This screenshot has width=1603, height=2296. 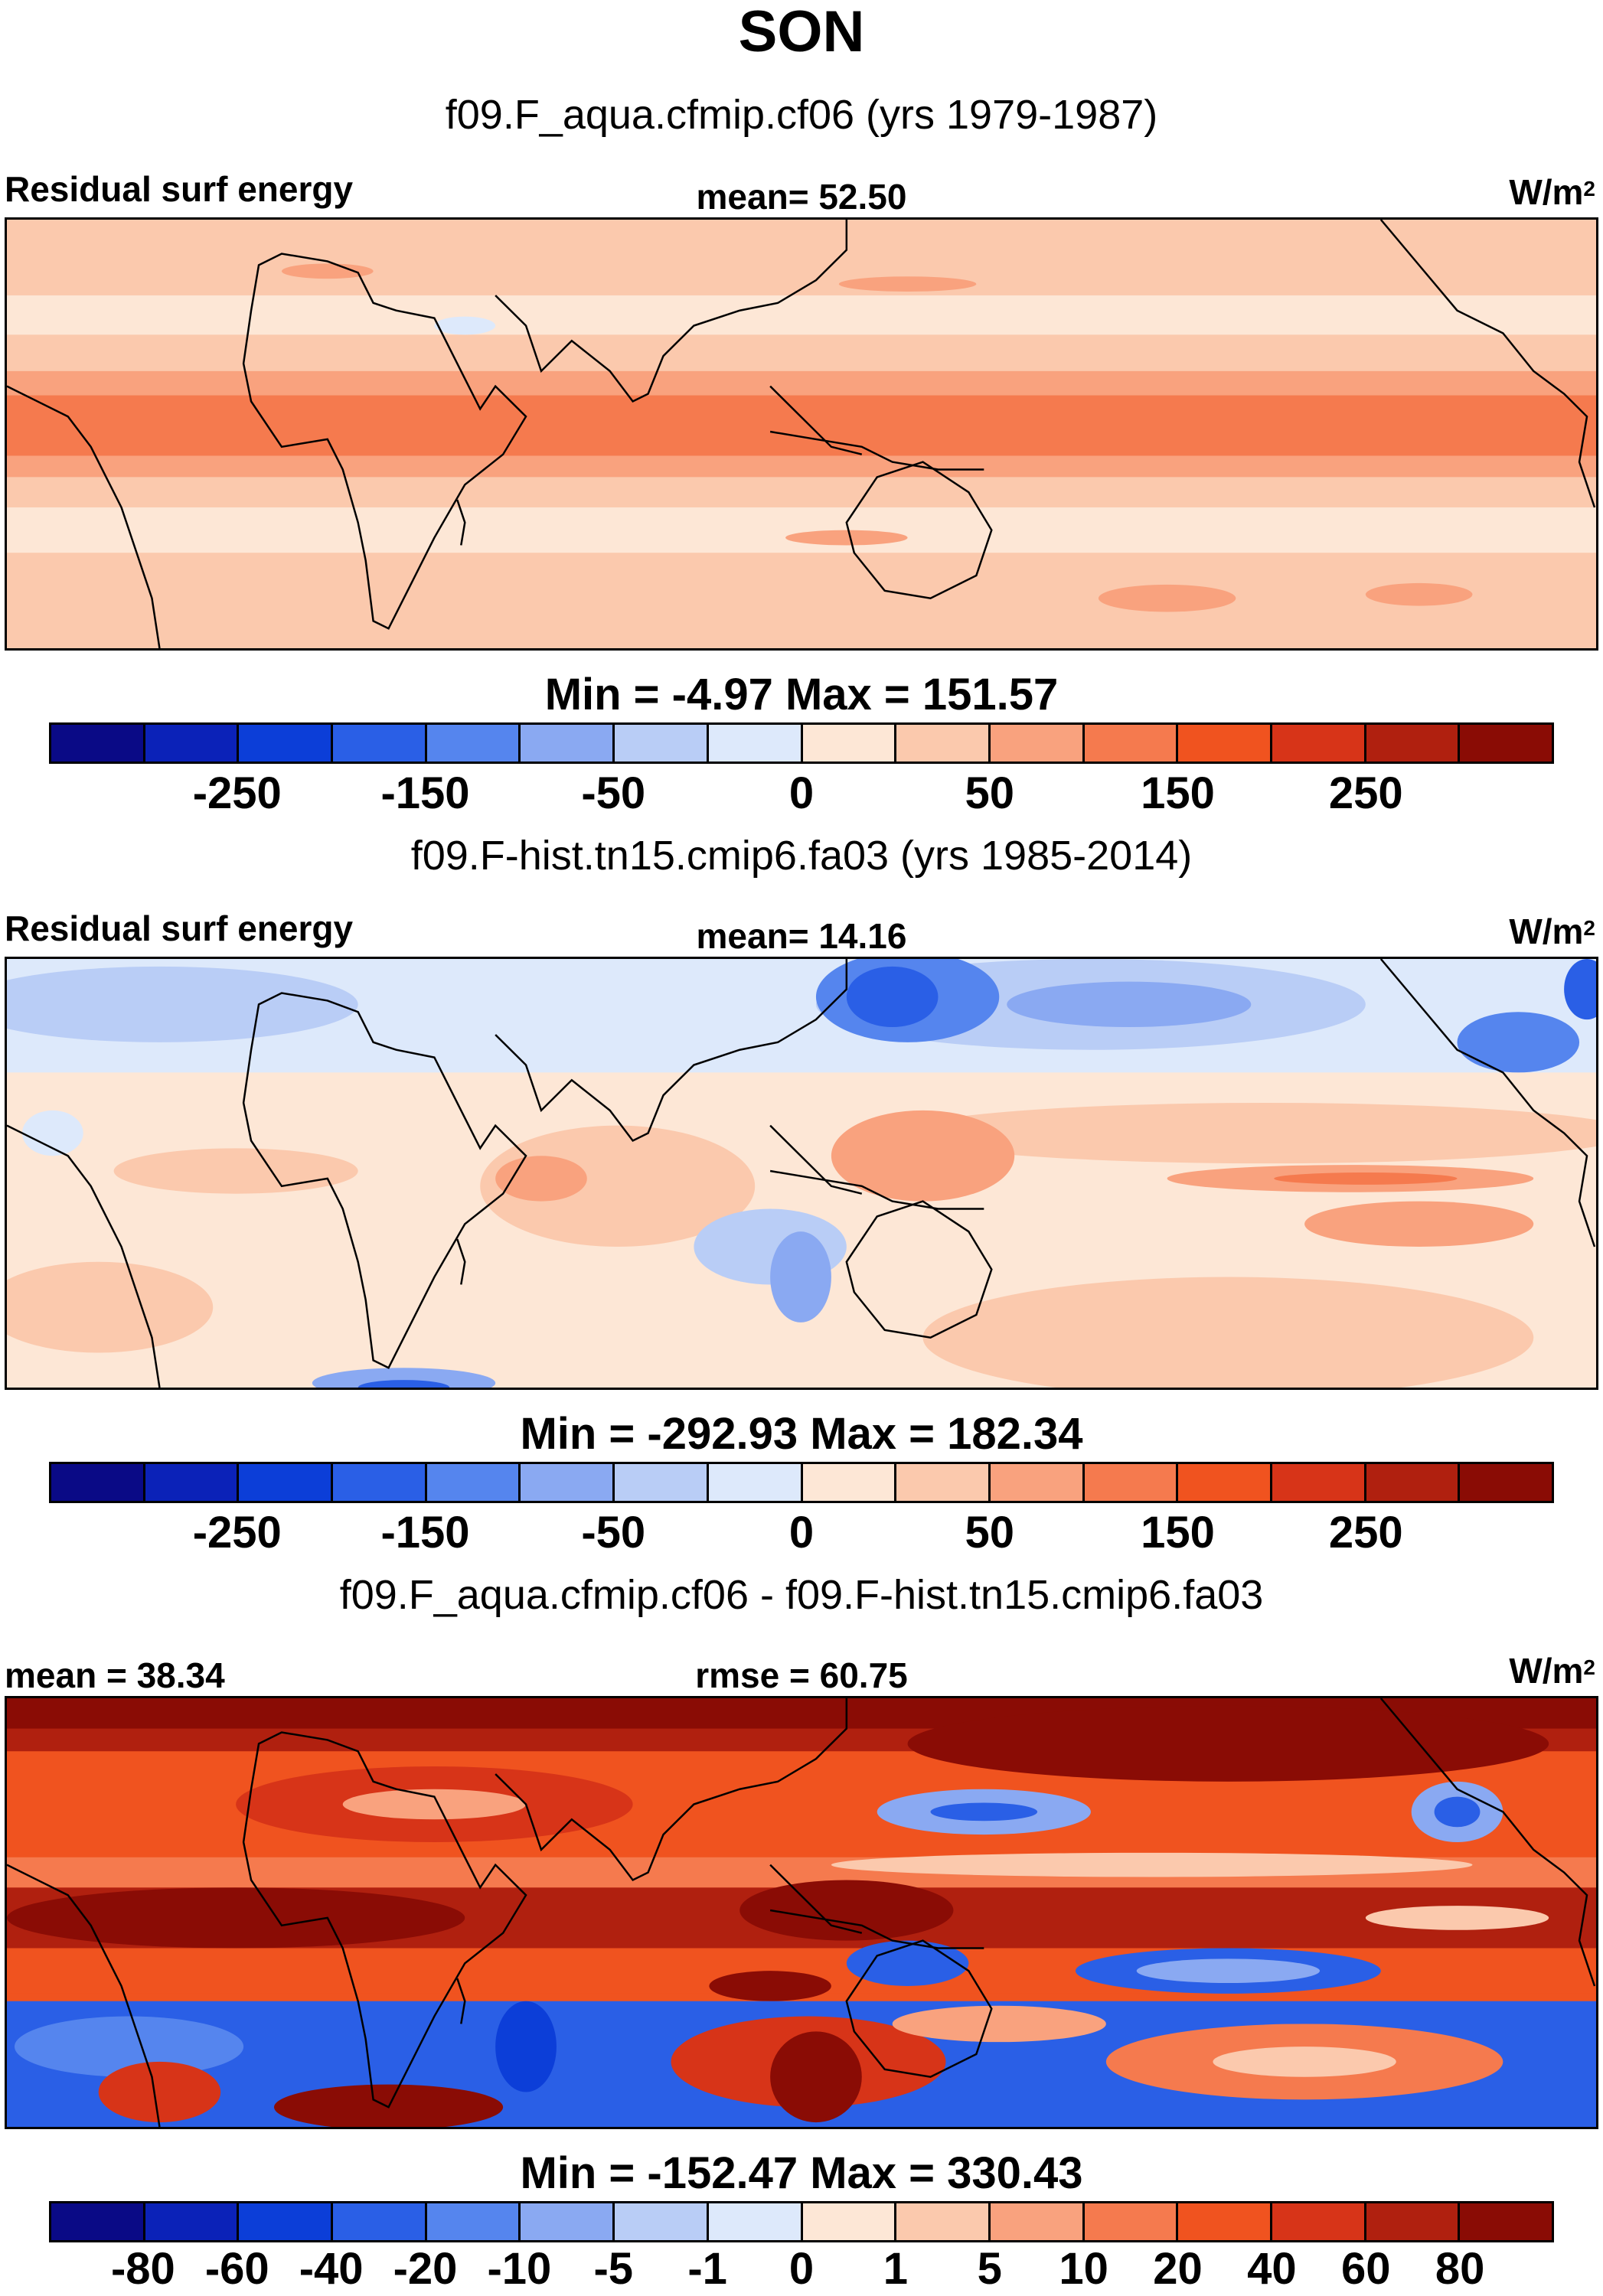 What do you see at coordinates (237, 793) in the screenshot?
I see `colorbar-tick-label: -250` at bounding box center [237, 793].